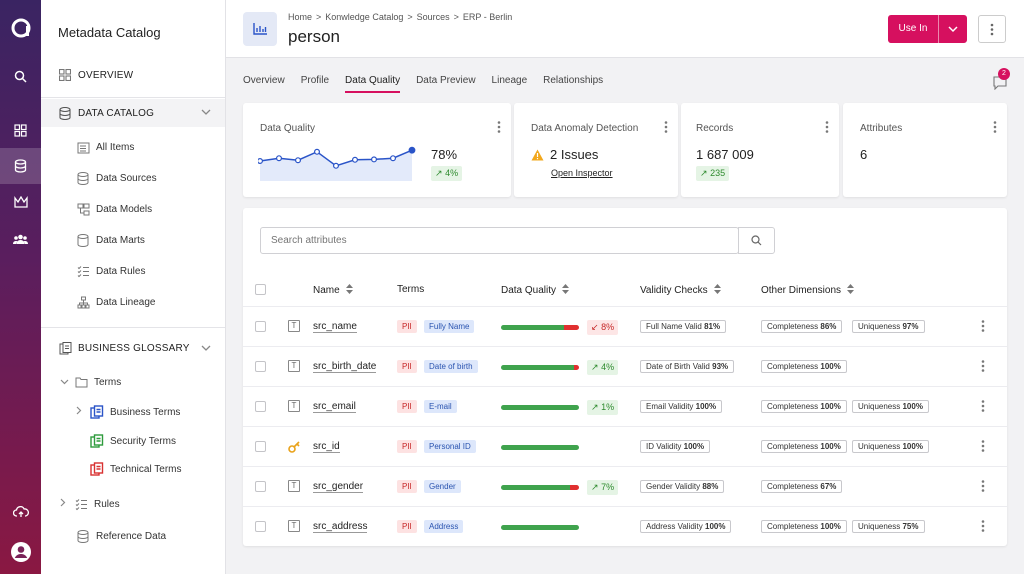 This screenshot has height=574, width=1024. What do you see at coordinates (264, 80) in the screenshot?
I see `tab-overview: Overview` at bounding box center [264, 80].